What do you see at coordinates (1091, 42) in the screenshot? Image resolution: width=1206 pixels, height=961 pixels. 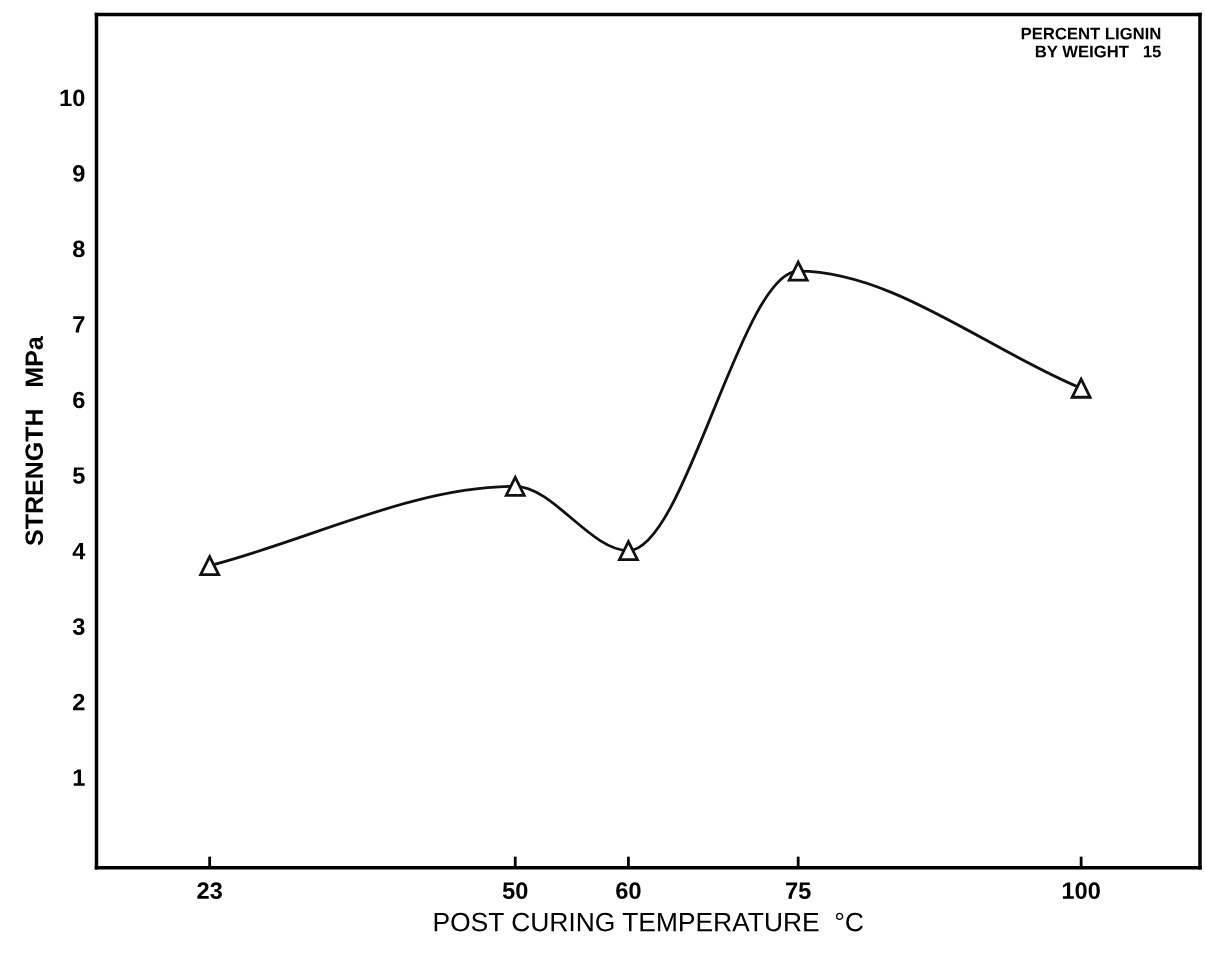 I see `annotation: PERCENT LIGNIN BY WEIGHT 15` at bounding box center [1091, 42].